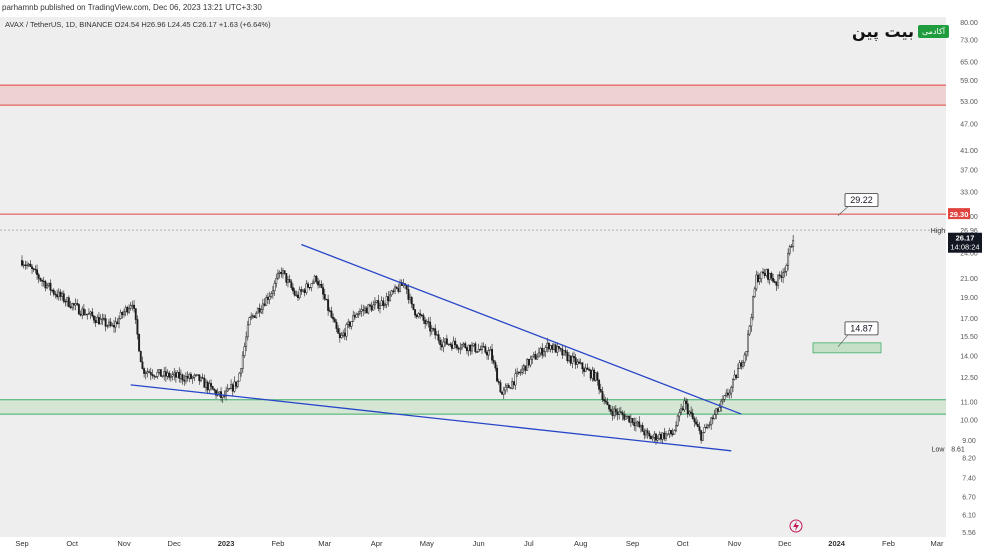  I want to click on target-zone, so click(847, 348).